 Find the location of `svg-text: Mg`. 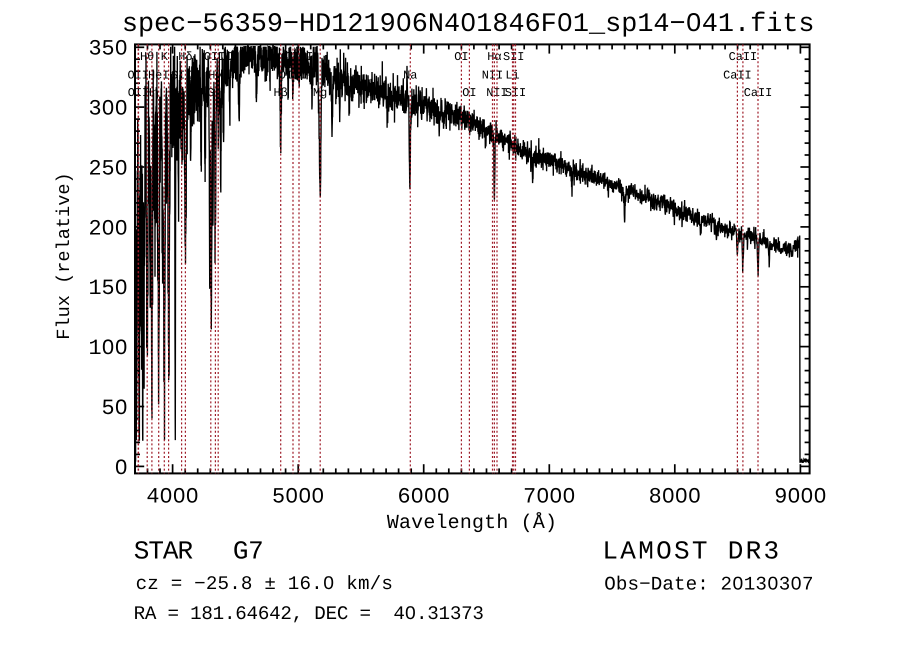

svg-text: Mg is located at coordinates (320, 93).